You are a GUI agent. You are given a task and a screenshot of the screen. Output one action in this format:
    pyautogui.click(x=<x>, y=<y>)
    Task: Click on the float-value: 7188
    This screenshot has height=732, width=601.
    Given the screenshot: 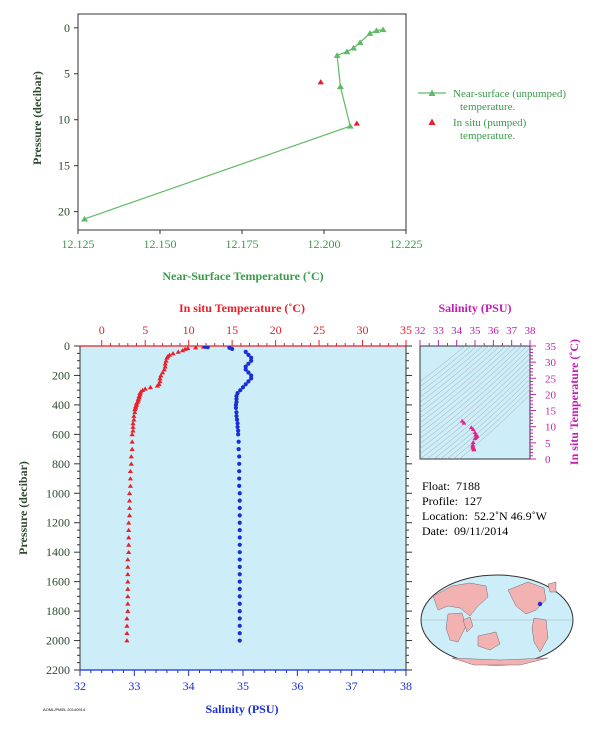 What is the action you would take?
    pyautogui.click(x=468, y=486)
    